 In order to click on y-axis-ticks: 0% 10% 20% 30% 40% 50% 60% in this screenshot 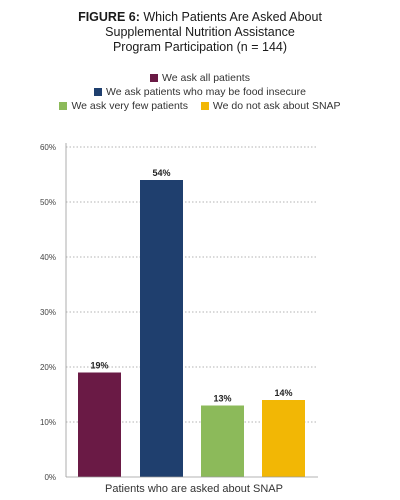, I will do `click(48, 312)`.